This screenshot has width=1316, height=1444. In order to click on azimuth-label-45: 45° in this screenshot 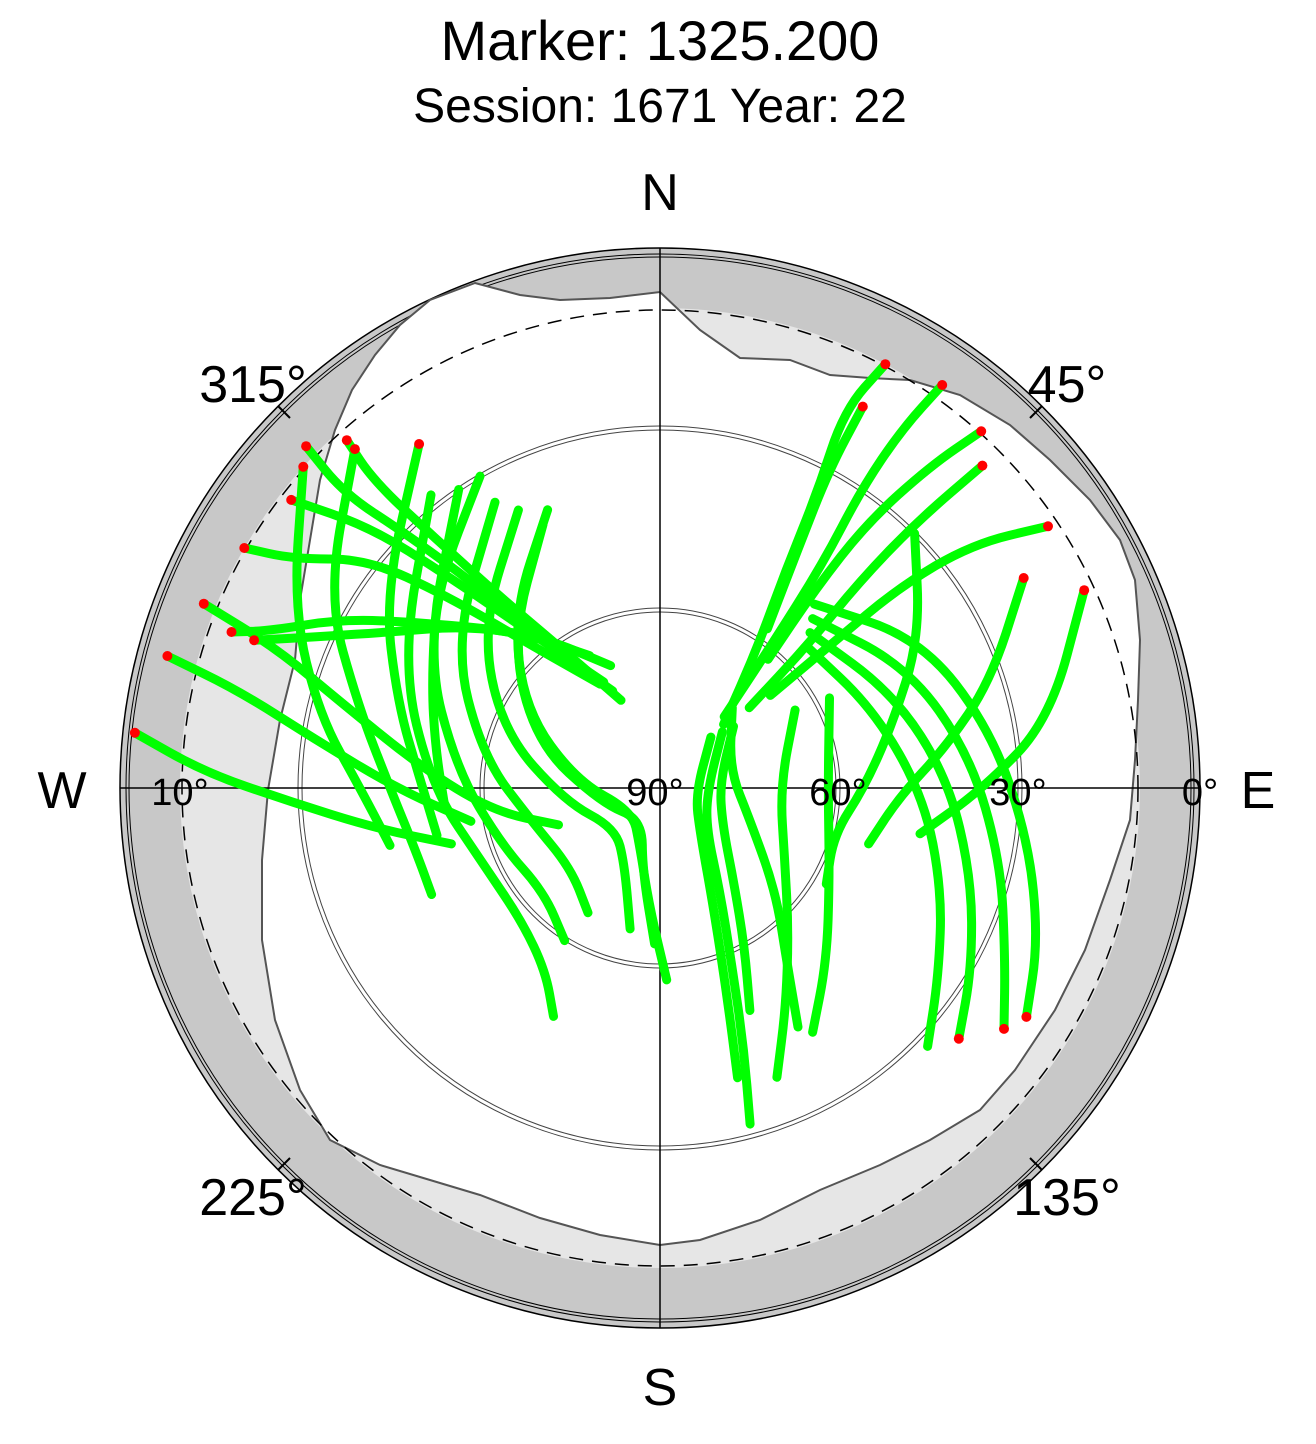, I will do `click(1067, 385)`.